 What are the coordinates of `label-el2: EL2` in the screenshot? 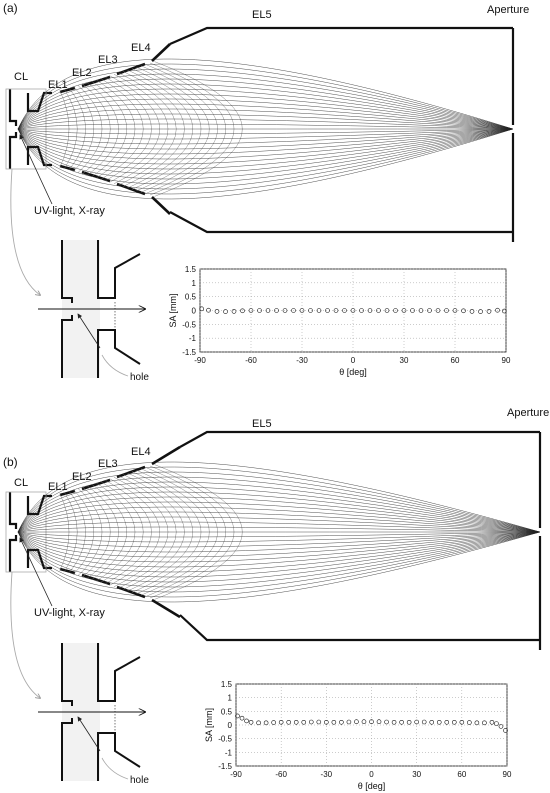 It's located at (82, 73).